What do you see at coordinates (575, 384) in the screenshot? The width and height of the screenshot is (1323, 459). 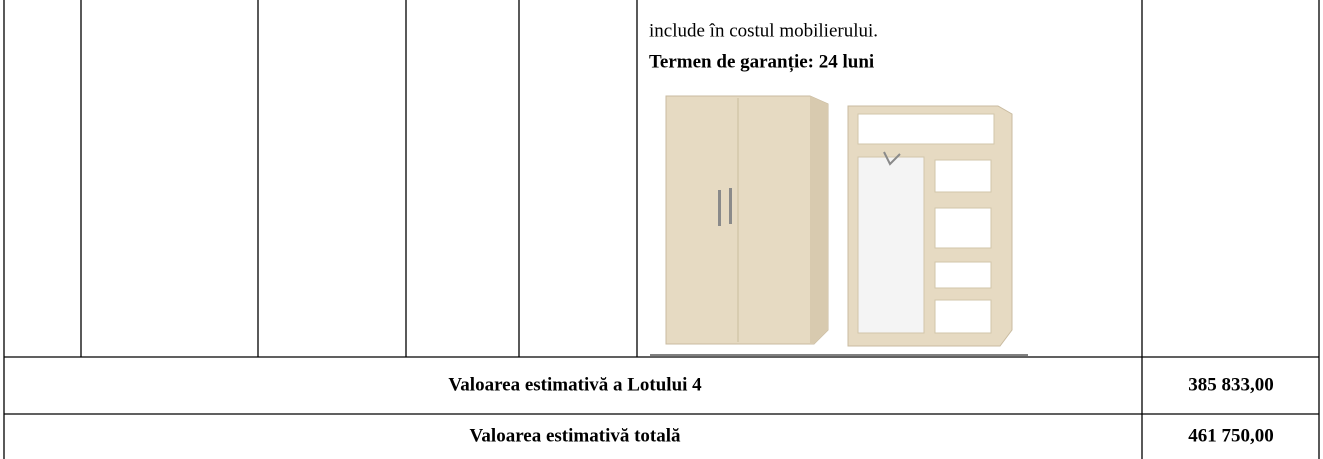 I see `lot-total-label: Valoarea estimativă a Lotului 4` at bounding box center [575, 384].